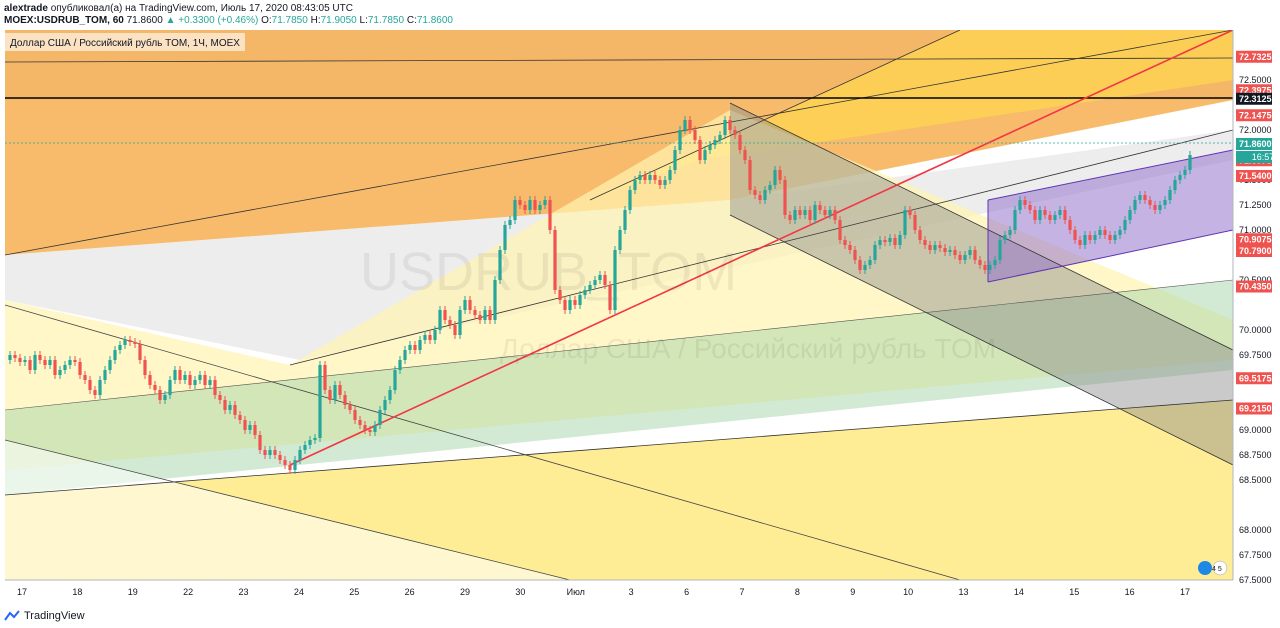 The image size is (1280, 628). What do you see at coordinates (1255, 144) in the screenshot?
I see `svg-text: 71.8600` at bounding box center [1255, 144].